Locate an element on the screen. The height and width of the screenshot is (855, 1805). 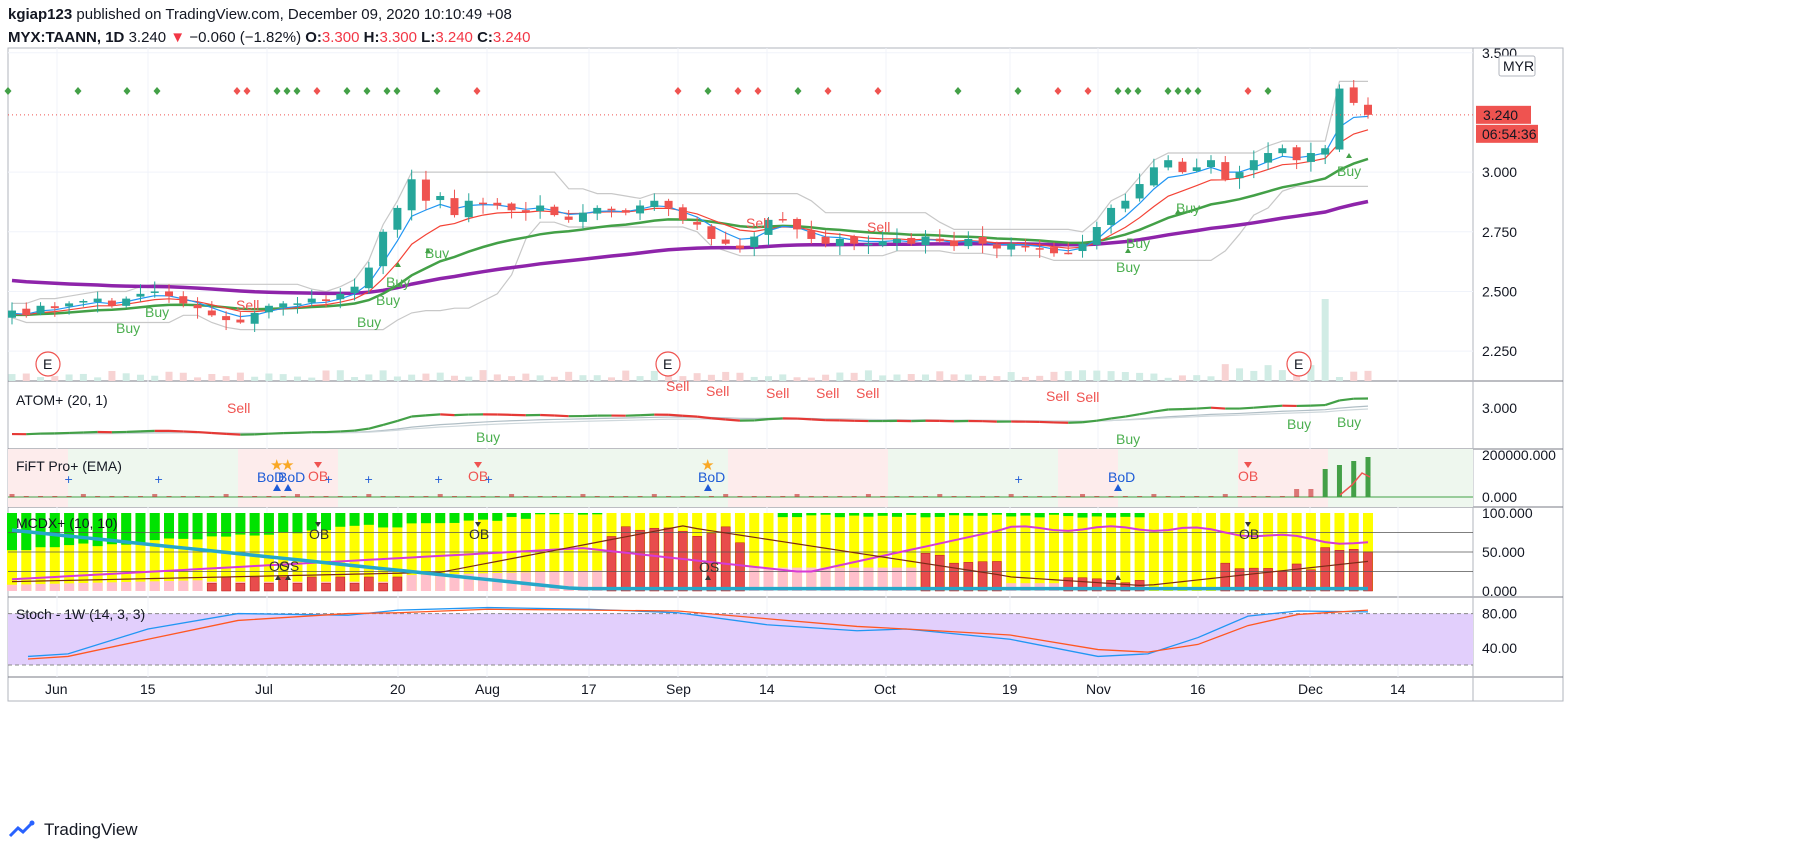
fift-signal-label: OB is located at coordinates (1248, 476).